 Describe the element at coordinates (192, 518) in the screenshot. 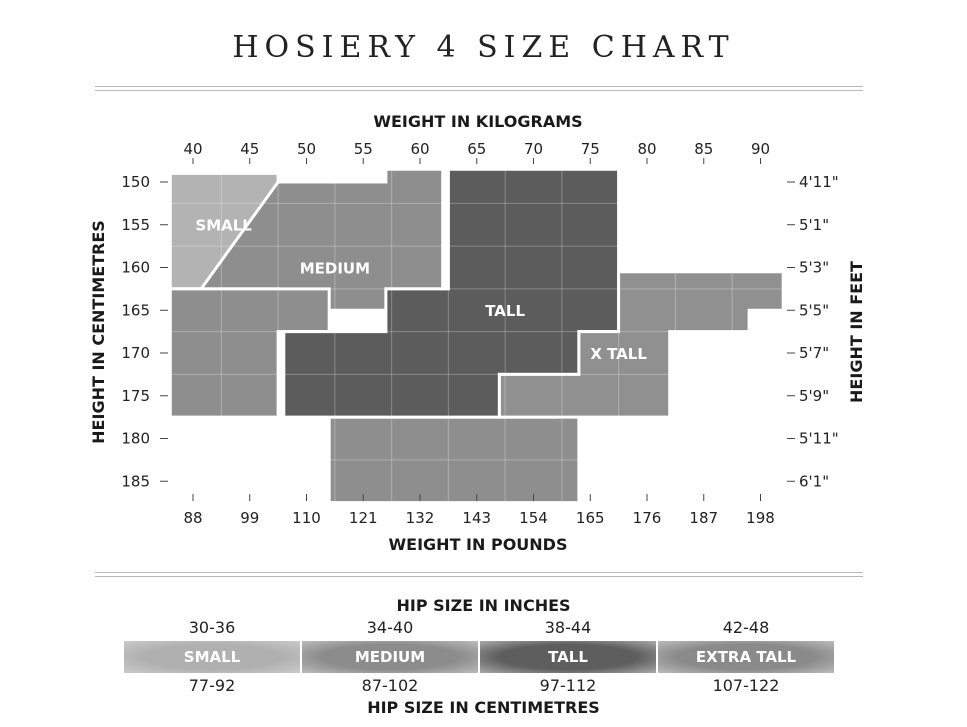

I see `lb-tick-label: 88` at that location.